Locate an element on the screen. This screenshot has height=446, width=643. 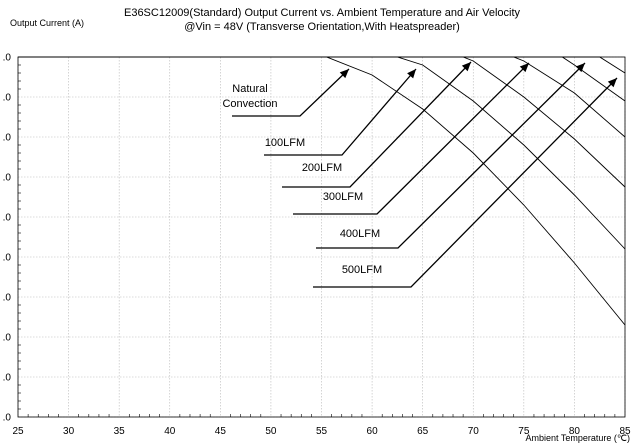
x-tick-label: 75 is located at coordinates (524, 431).